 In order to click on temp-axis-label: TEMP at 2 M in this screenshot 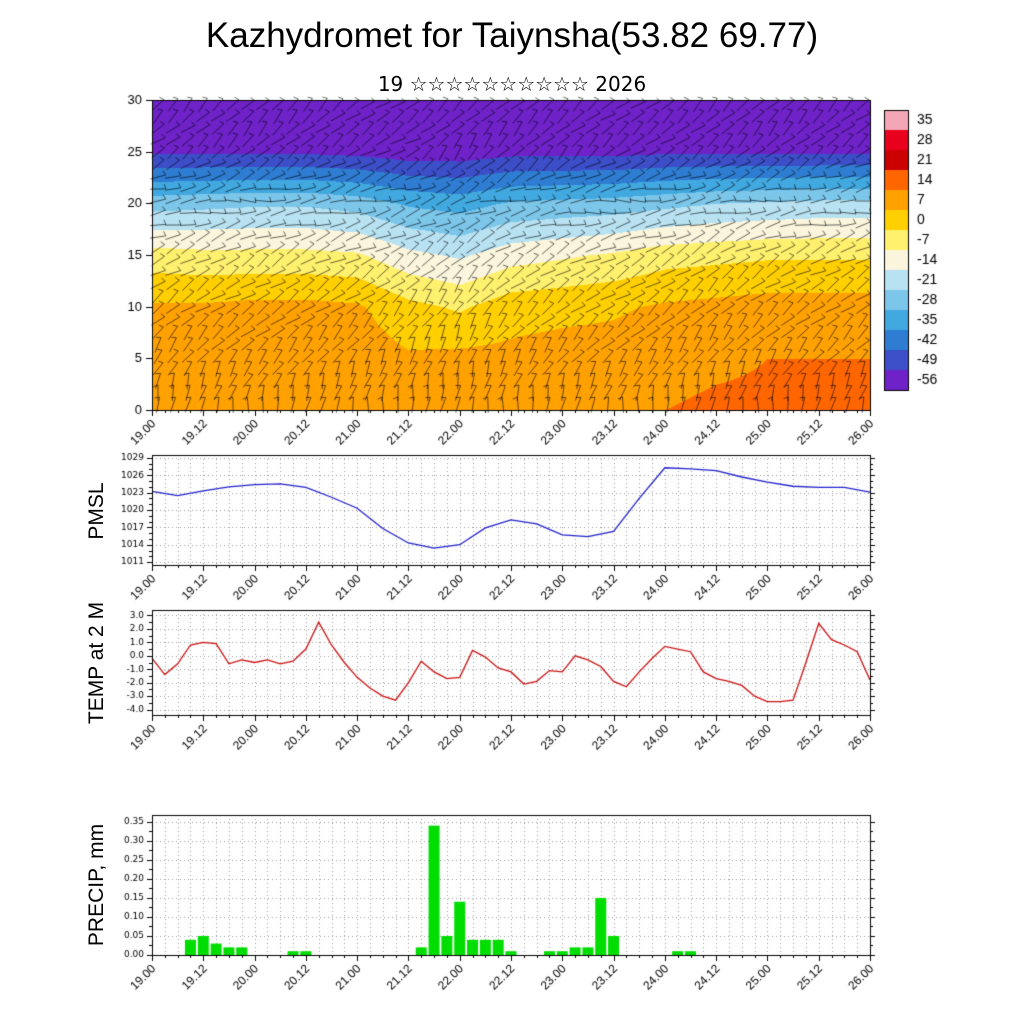, I will do `click(96, 663)`.